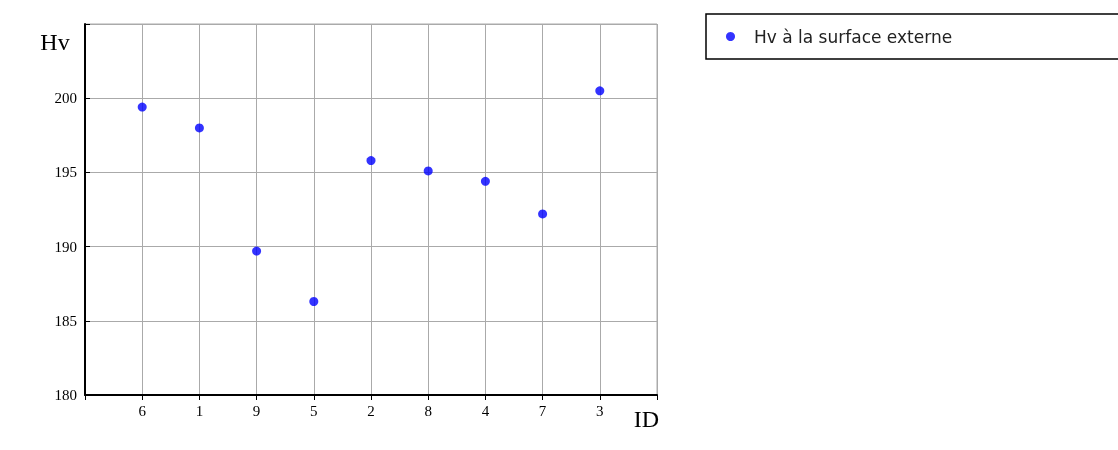  I want to click on x-tick-label: 4, so click(485, 410).